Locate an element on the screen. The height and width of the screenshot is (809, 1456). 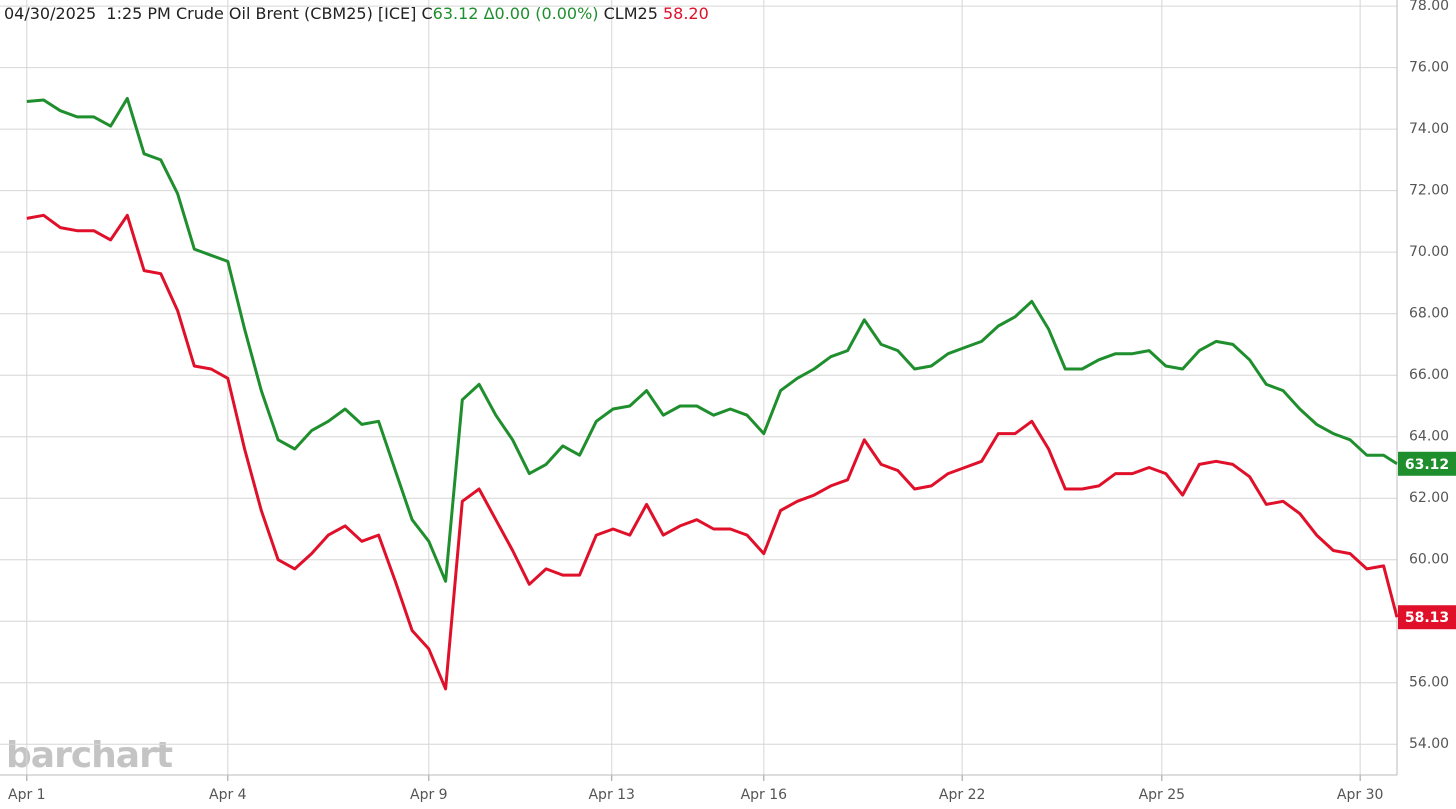
y-tick-label: 66.00 is located at coordinates (1429, 375).